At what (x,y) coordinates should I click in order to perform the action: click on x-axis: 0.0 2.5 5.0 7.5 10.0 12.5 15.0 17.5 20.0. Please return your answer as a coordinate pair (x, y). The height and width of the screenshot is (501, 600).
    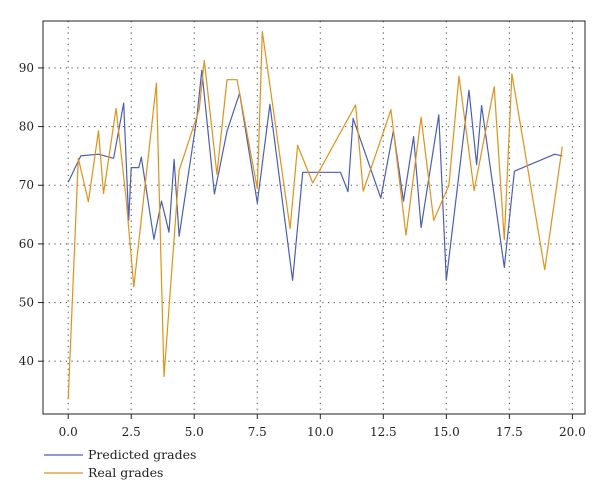
    Looking at the image, I should click on (322, 426).